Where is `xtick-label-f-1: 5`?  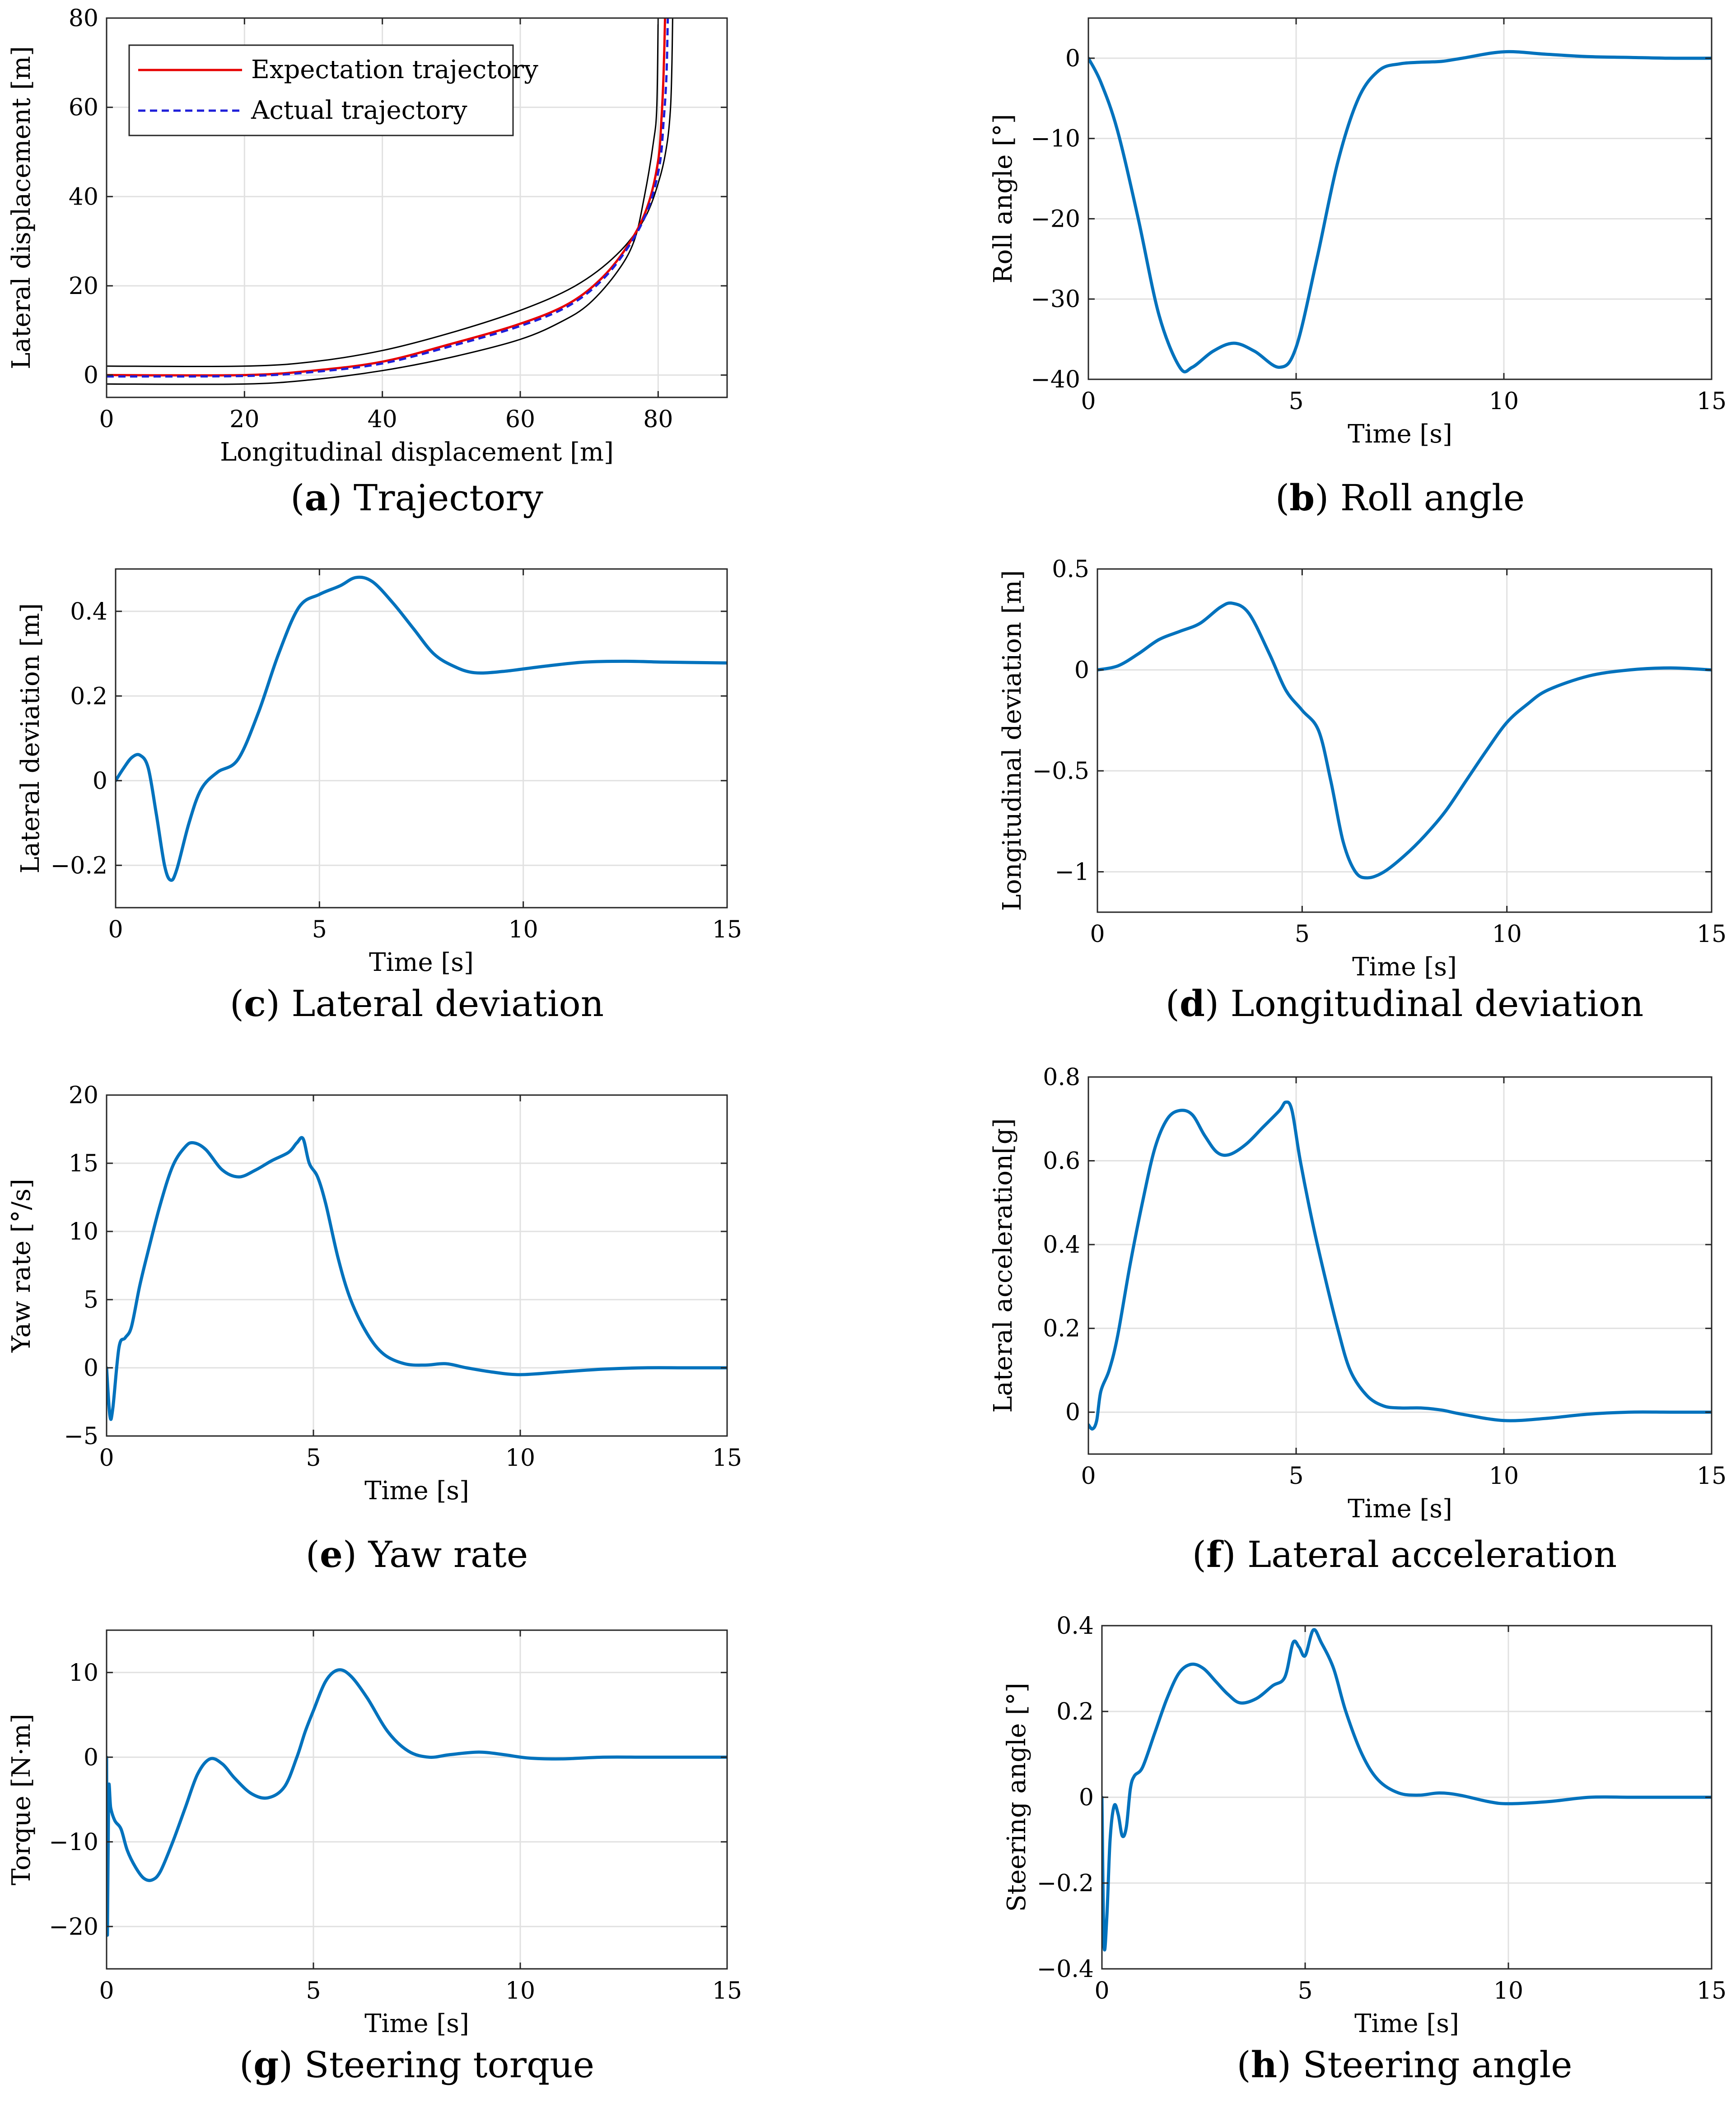 xtick-label-f-1: 5 is located at coordinates (1295, 1476).